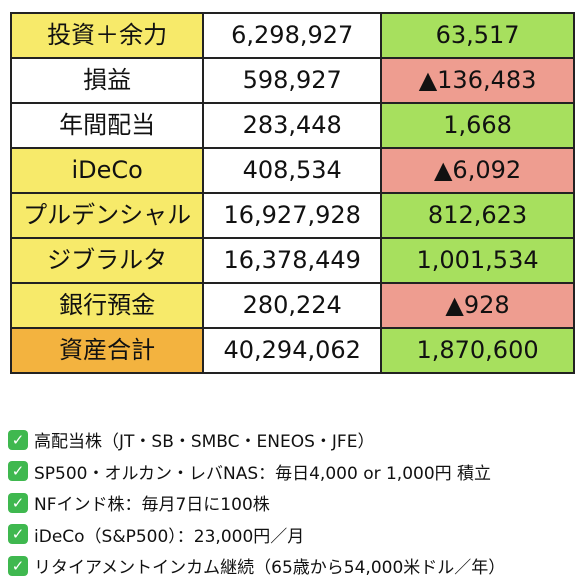  I want to click on row-value: 283,448, so click(292, 125).